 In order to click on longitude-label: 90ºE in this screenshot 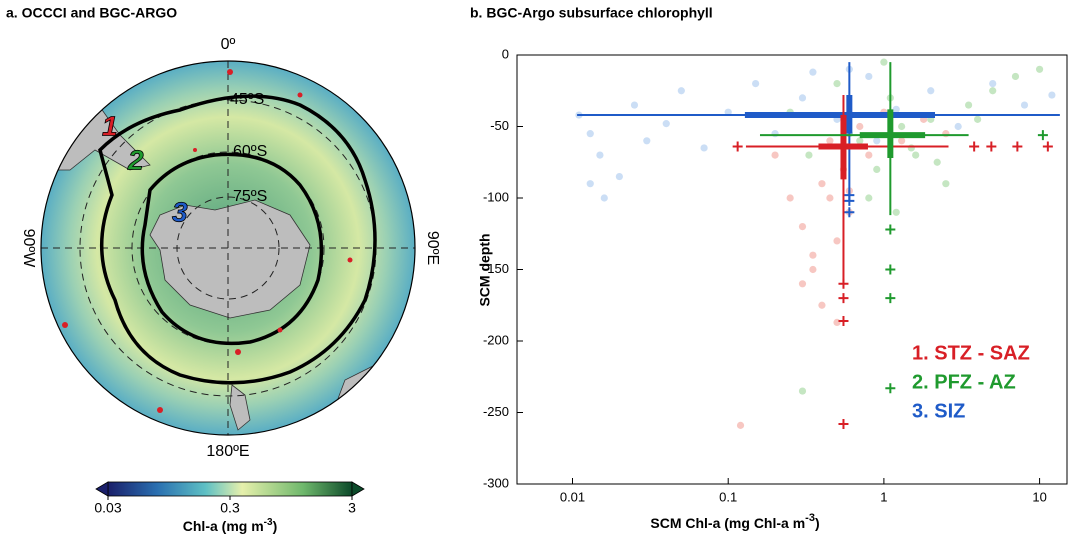, I will do `click(432, 248)`.